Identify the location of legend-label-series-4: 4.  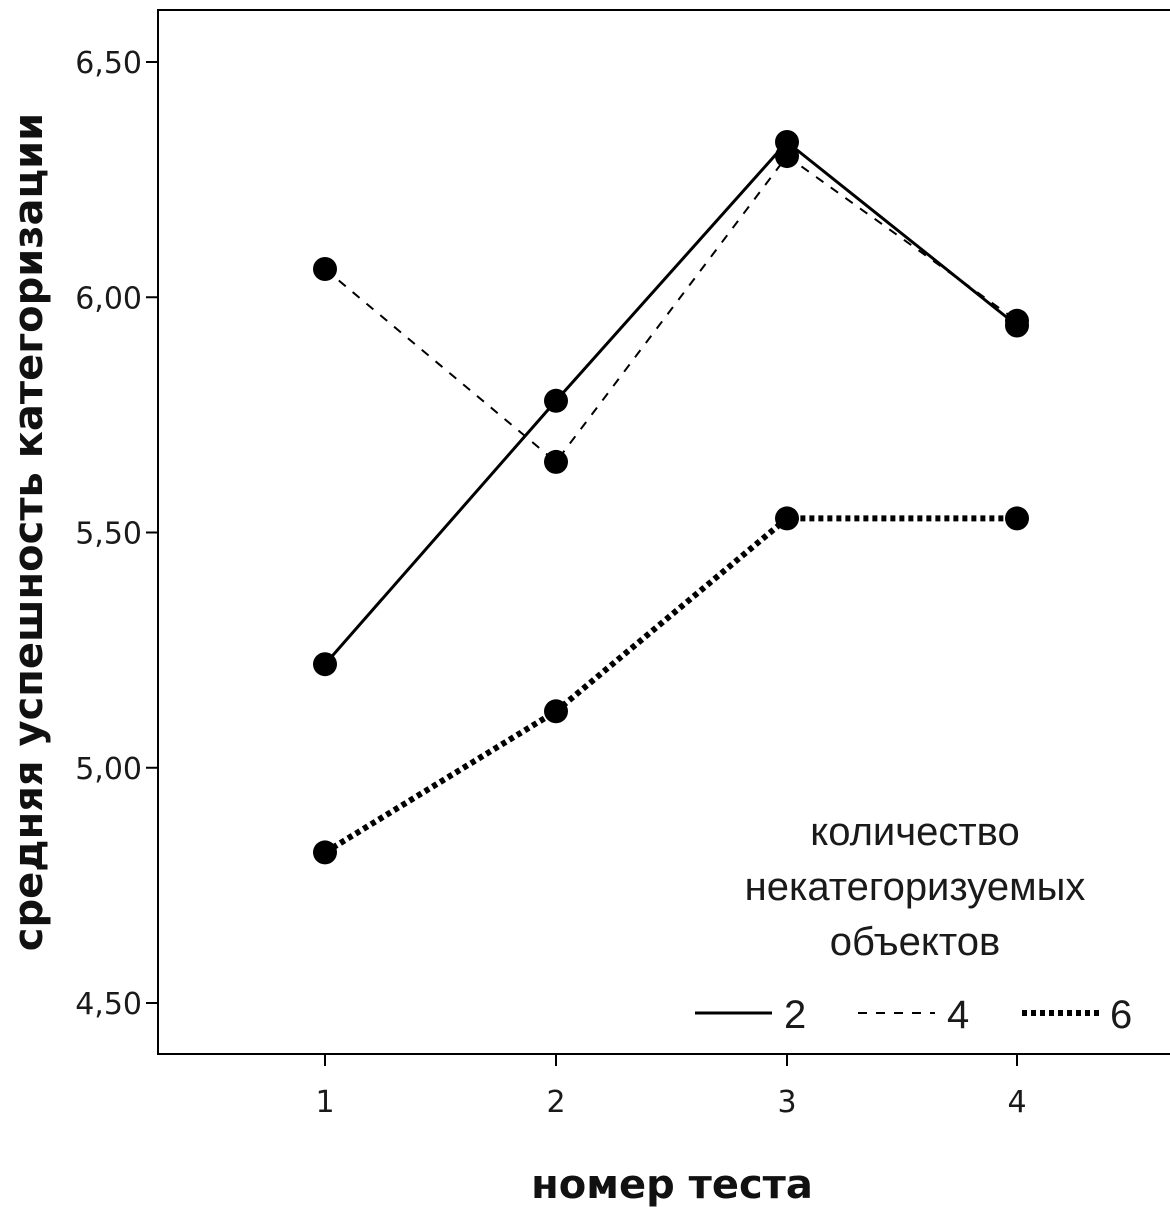
(958, 1015).